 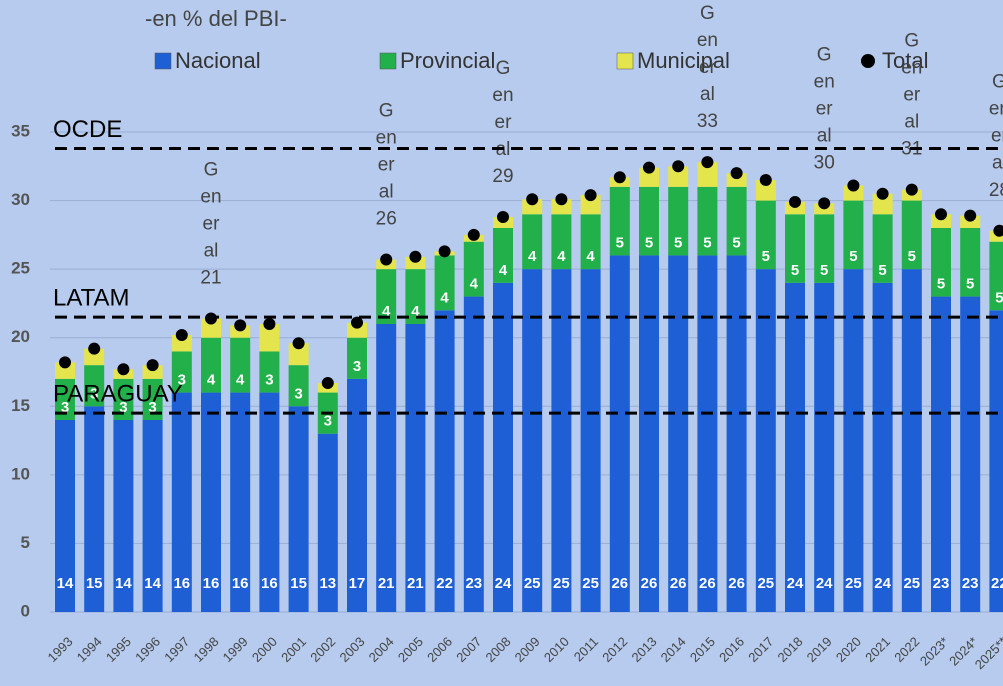 I want to click on prefix-line: er, so click(x=997, y=136).